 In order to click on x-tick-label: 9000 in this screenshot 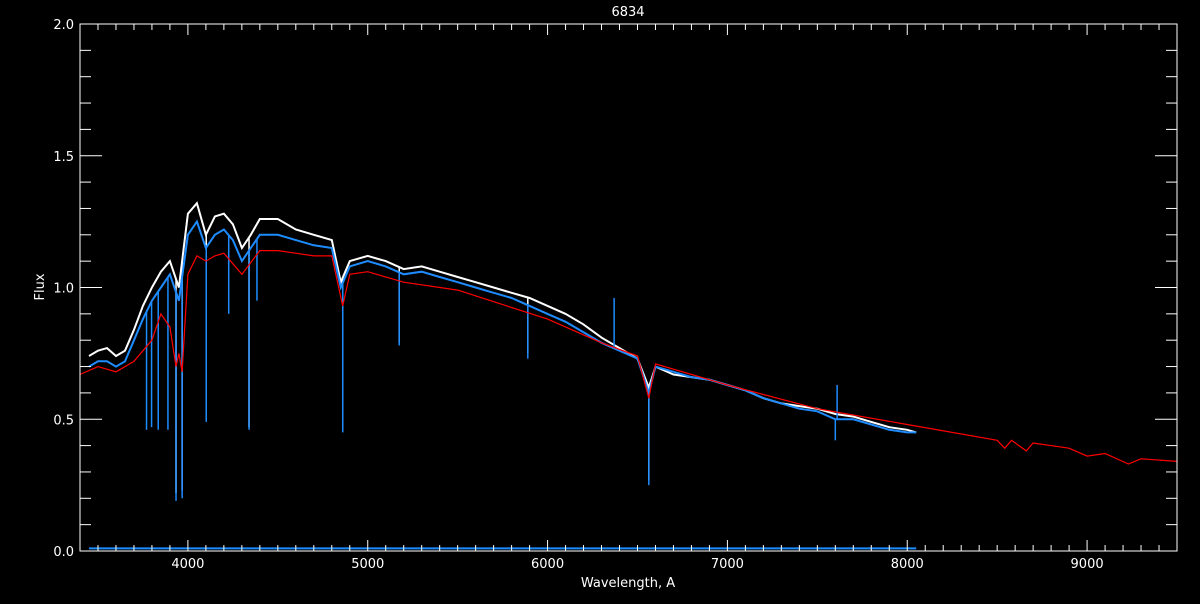, I will do `click(1087, 564)`.